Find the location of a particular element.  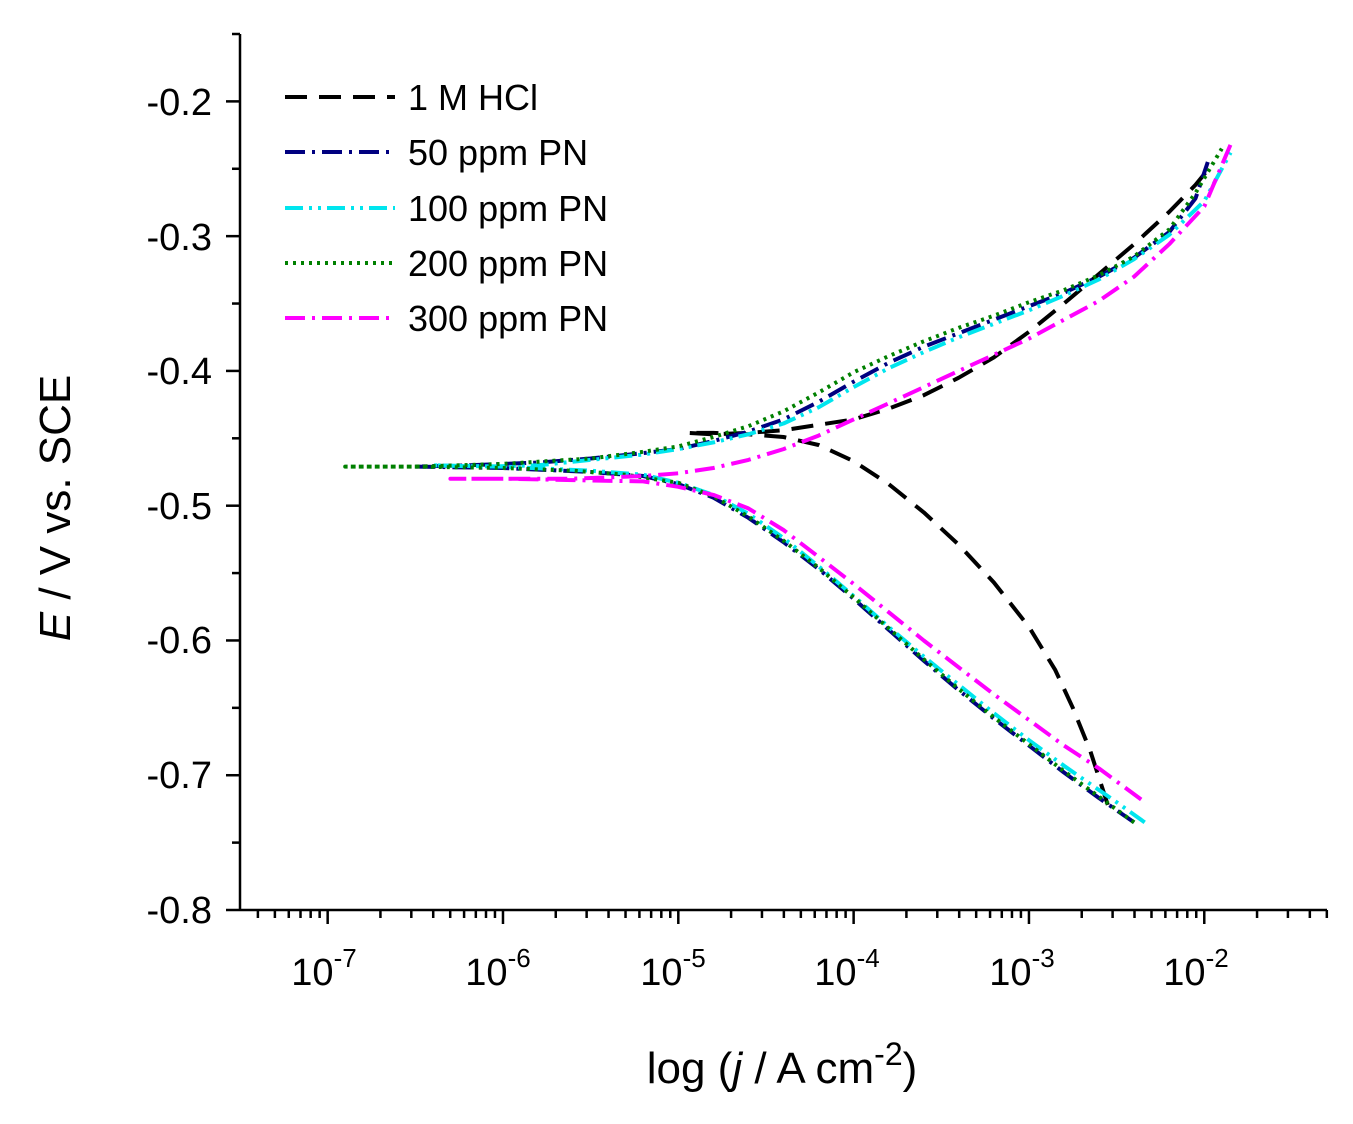

legend-entry-200ppm: 200 ppm PN is located at coordinates (446, 263).